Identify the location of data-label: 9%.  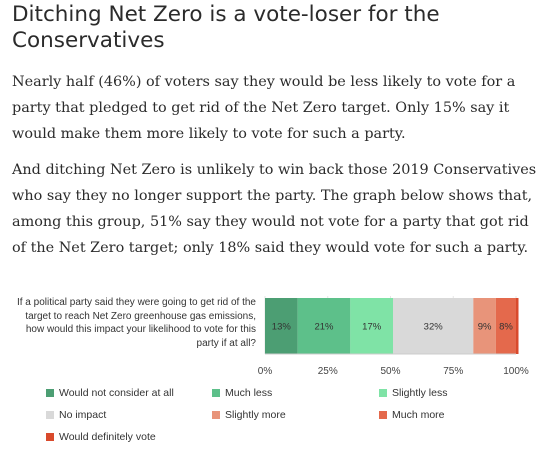
(485, 327).